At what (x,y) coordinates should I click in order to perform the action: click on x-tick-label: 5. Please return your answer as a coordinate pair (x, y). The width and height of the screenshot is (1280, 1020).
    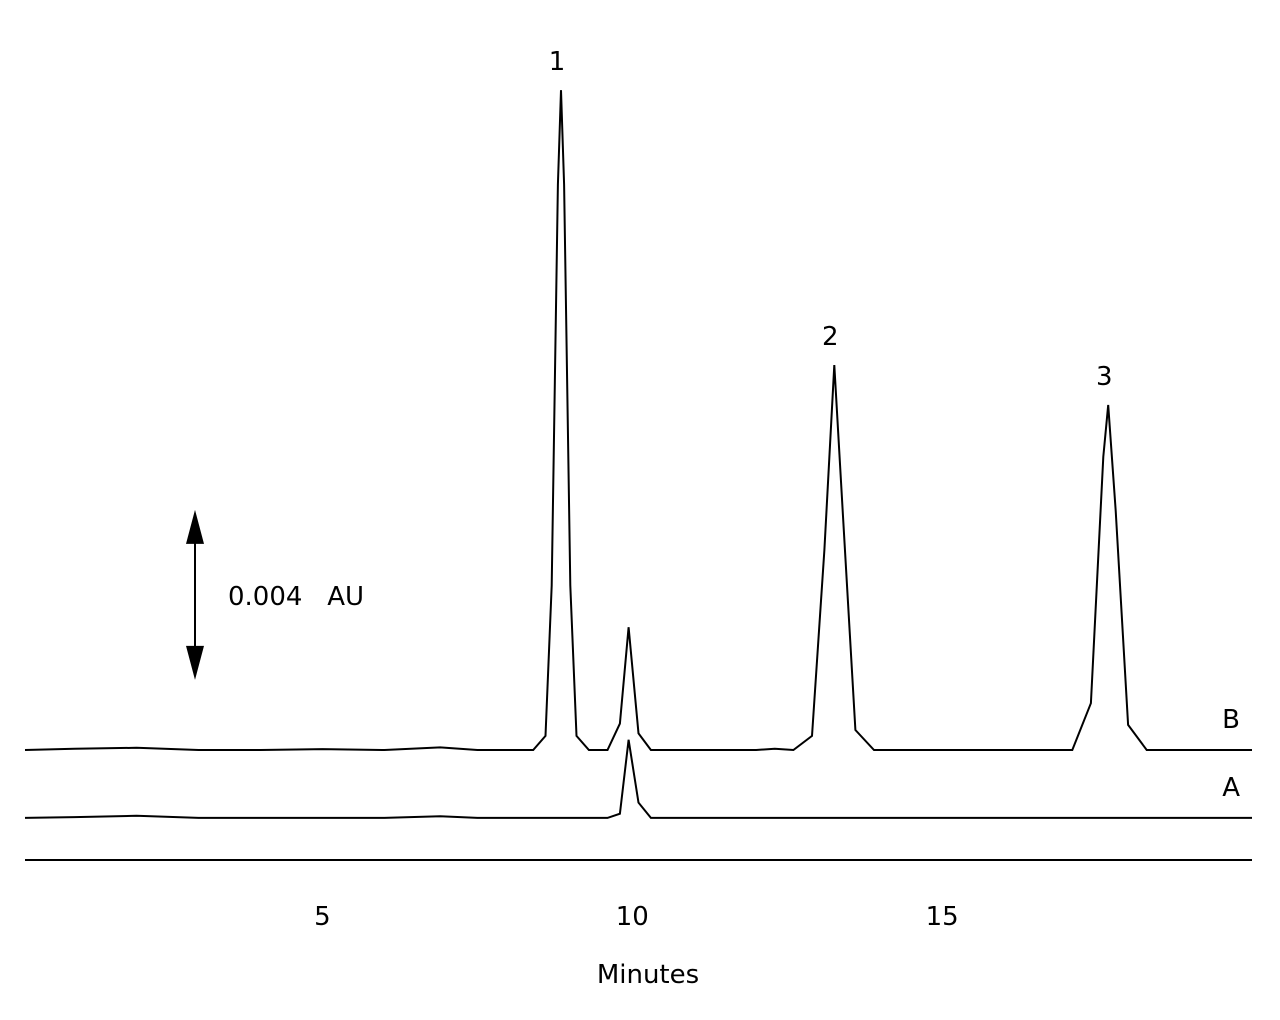
    Looking at the image, I should click on (322, 917).